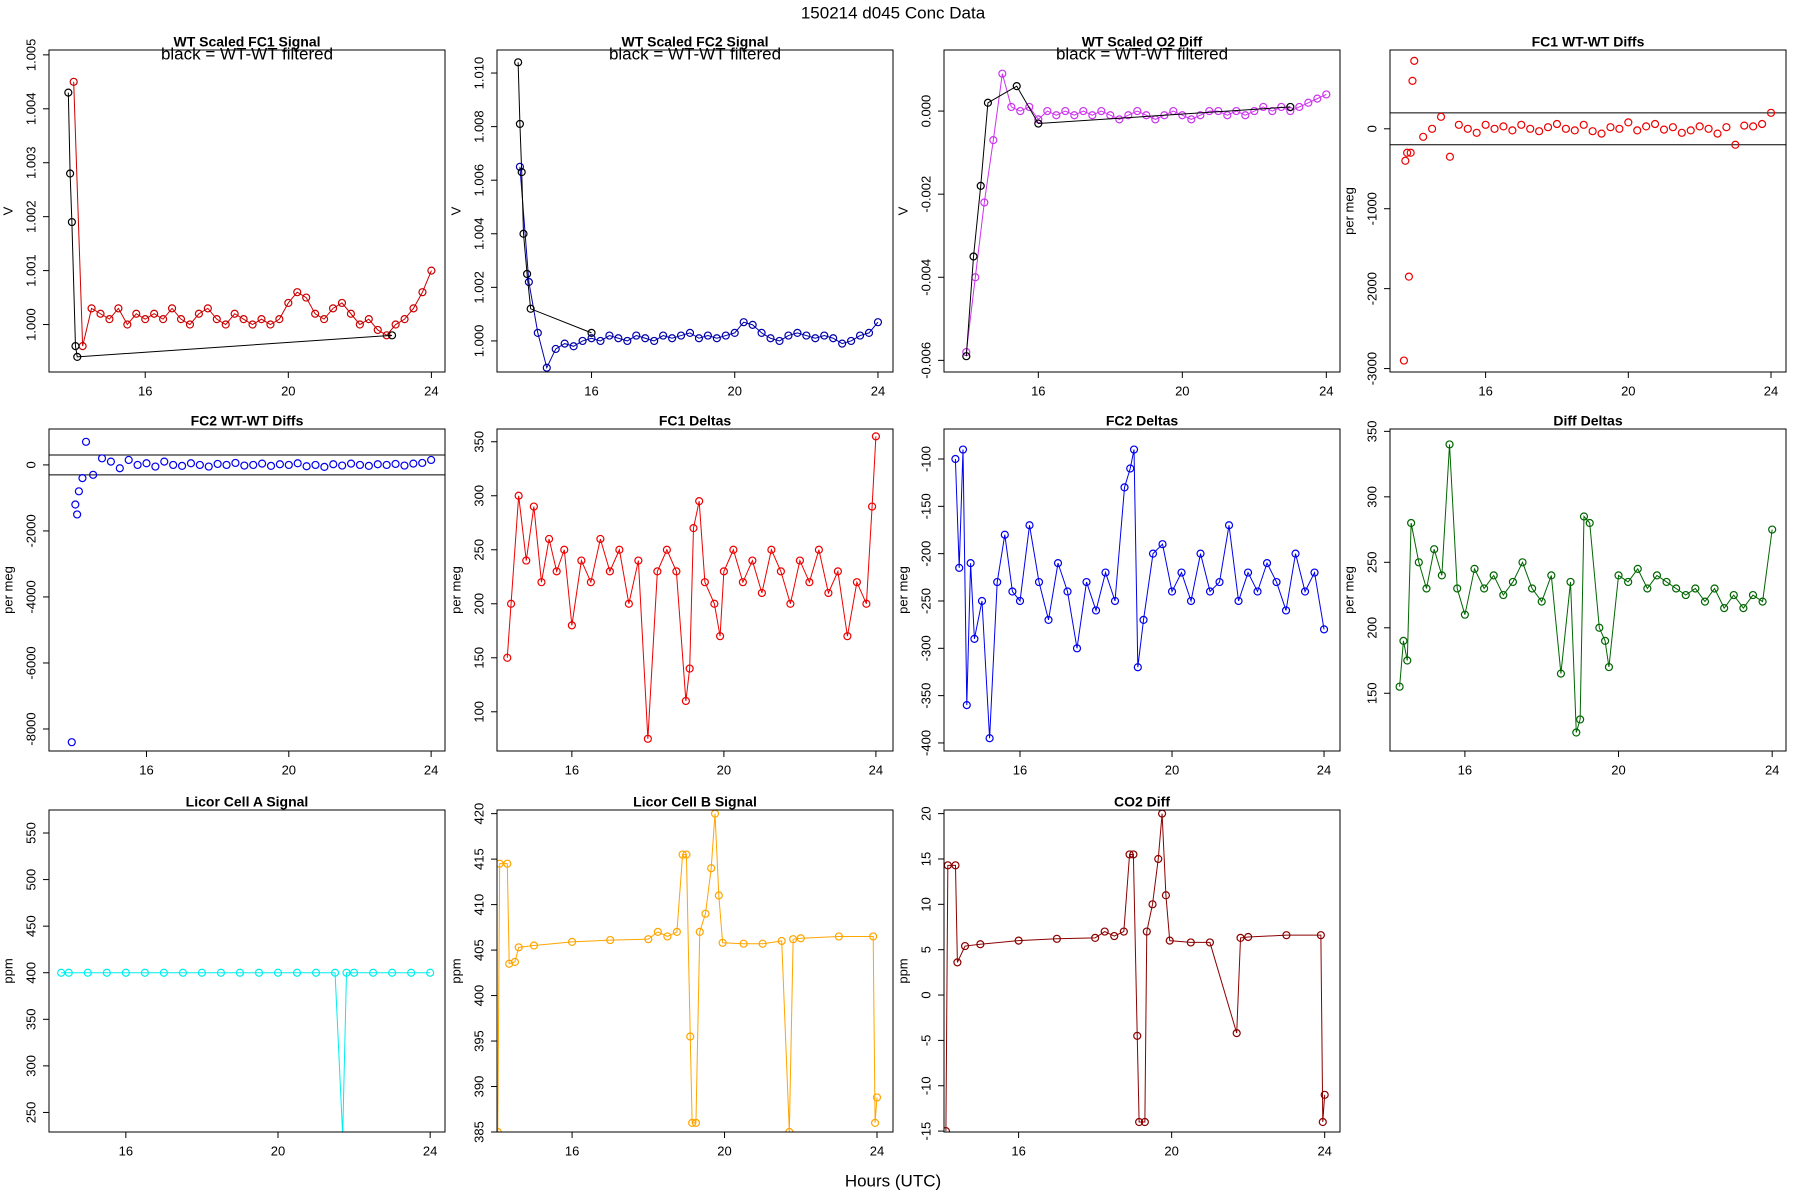 The height and width of the screenshot is (1200, 1800). What do you see at coordinates (694, 42) in the screenshot?
I see `panel-title: WT Scaled FC2 Signal` at bounding box center [694, 42].